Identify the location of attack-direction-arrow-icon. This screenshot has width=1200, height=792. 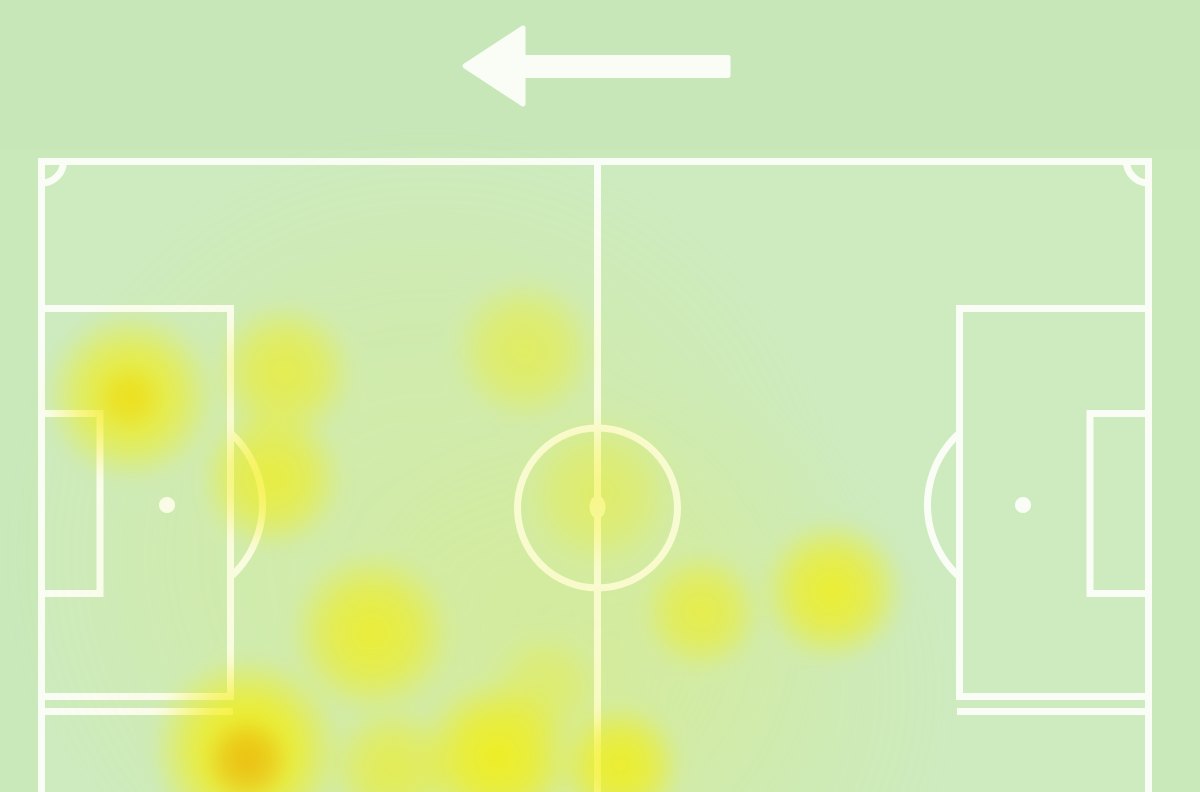
(596, 66).